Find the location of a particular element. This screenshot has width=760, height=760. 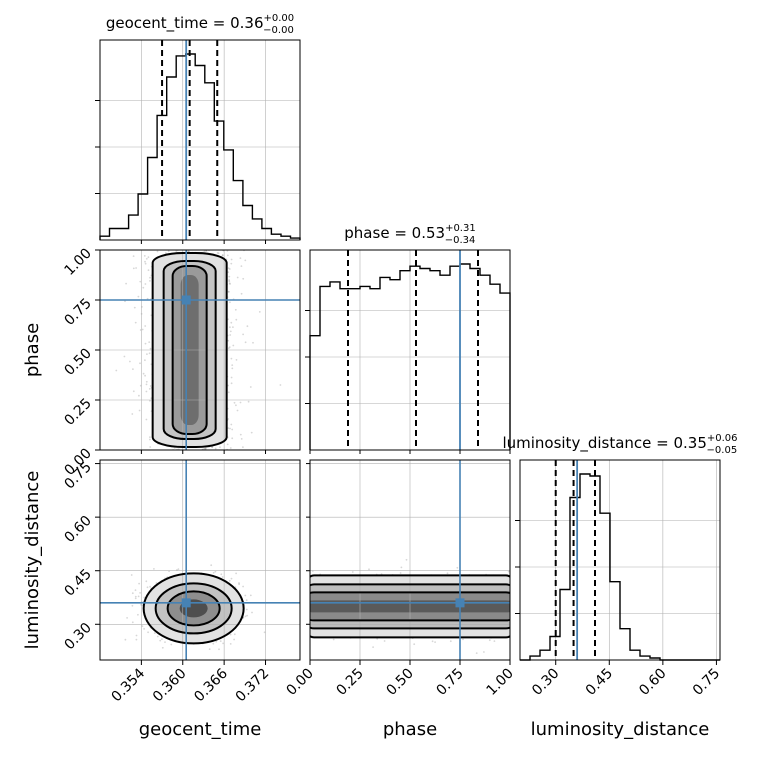

yaxis-label-luminosity_distance: luminosity_distance is located at coordinates (32, 560).